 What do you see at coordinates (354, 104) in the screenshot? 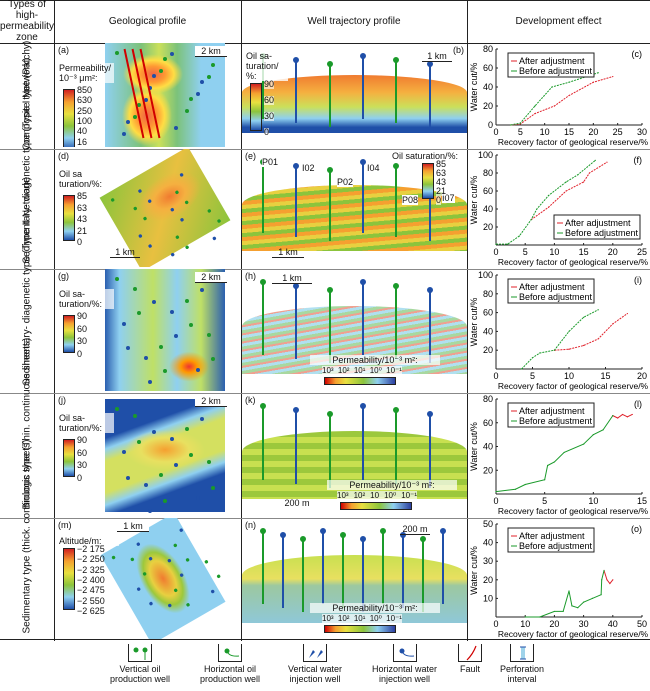
I see `reservoir-section` at bounding box center [354, 104].